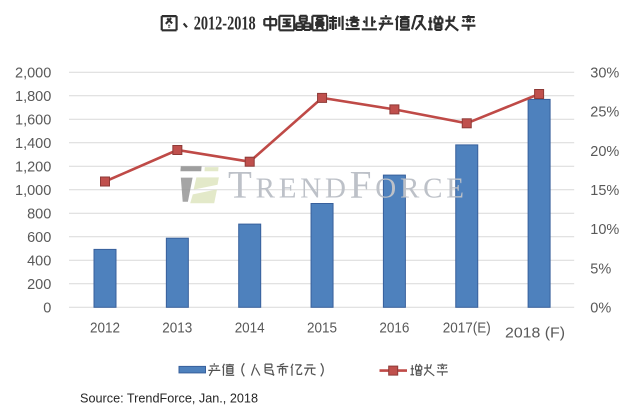  Describe the element at coordinates (33, 168) in the screenshot. I see `svg-text: 1,200` at that location.